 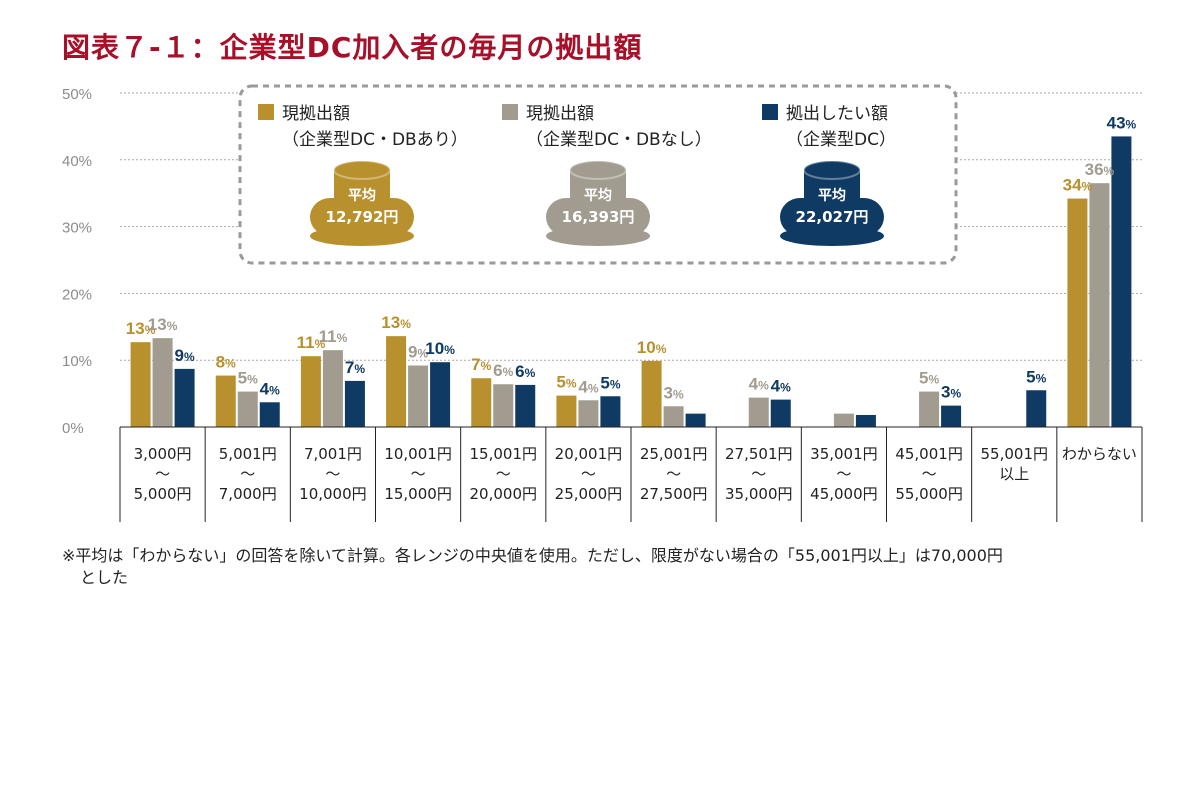 What do you see at coordinates (163, 494) in the screenshot?
I see `x-tick-label: 5,000円` at bounding box center [163, 494].